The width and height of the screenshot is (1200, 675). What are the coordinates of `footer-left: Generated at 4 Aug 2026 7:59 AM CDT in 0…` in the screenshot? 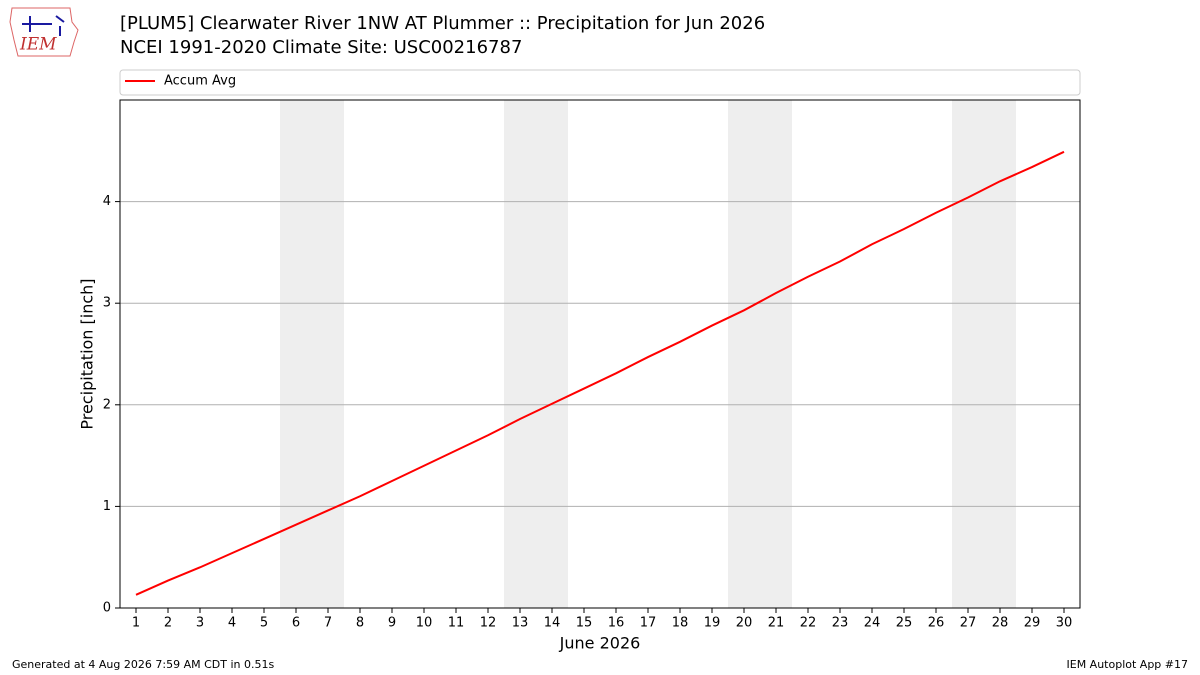 It's located at (143, 664).